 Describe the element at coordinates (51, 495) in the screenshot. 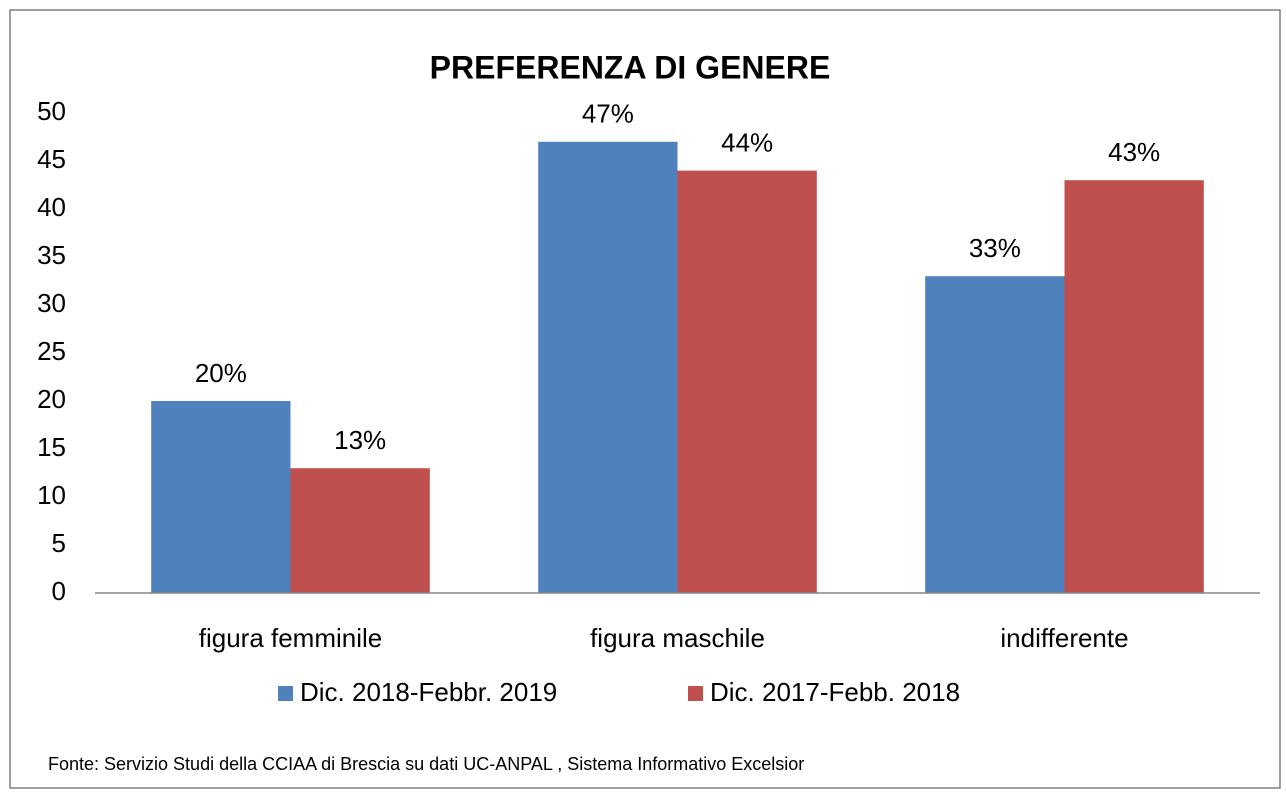

I see `y-tick-label: 10` at that location.